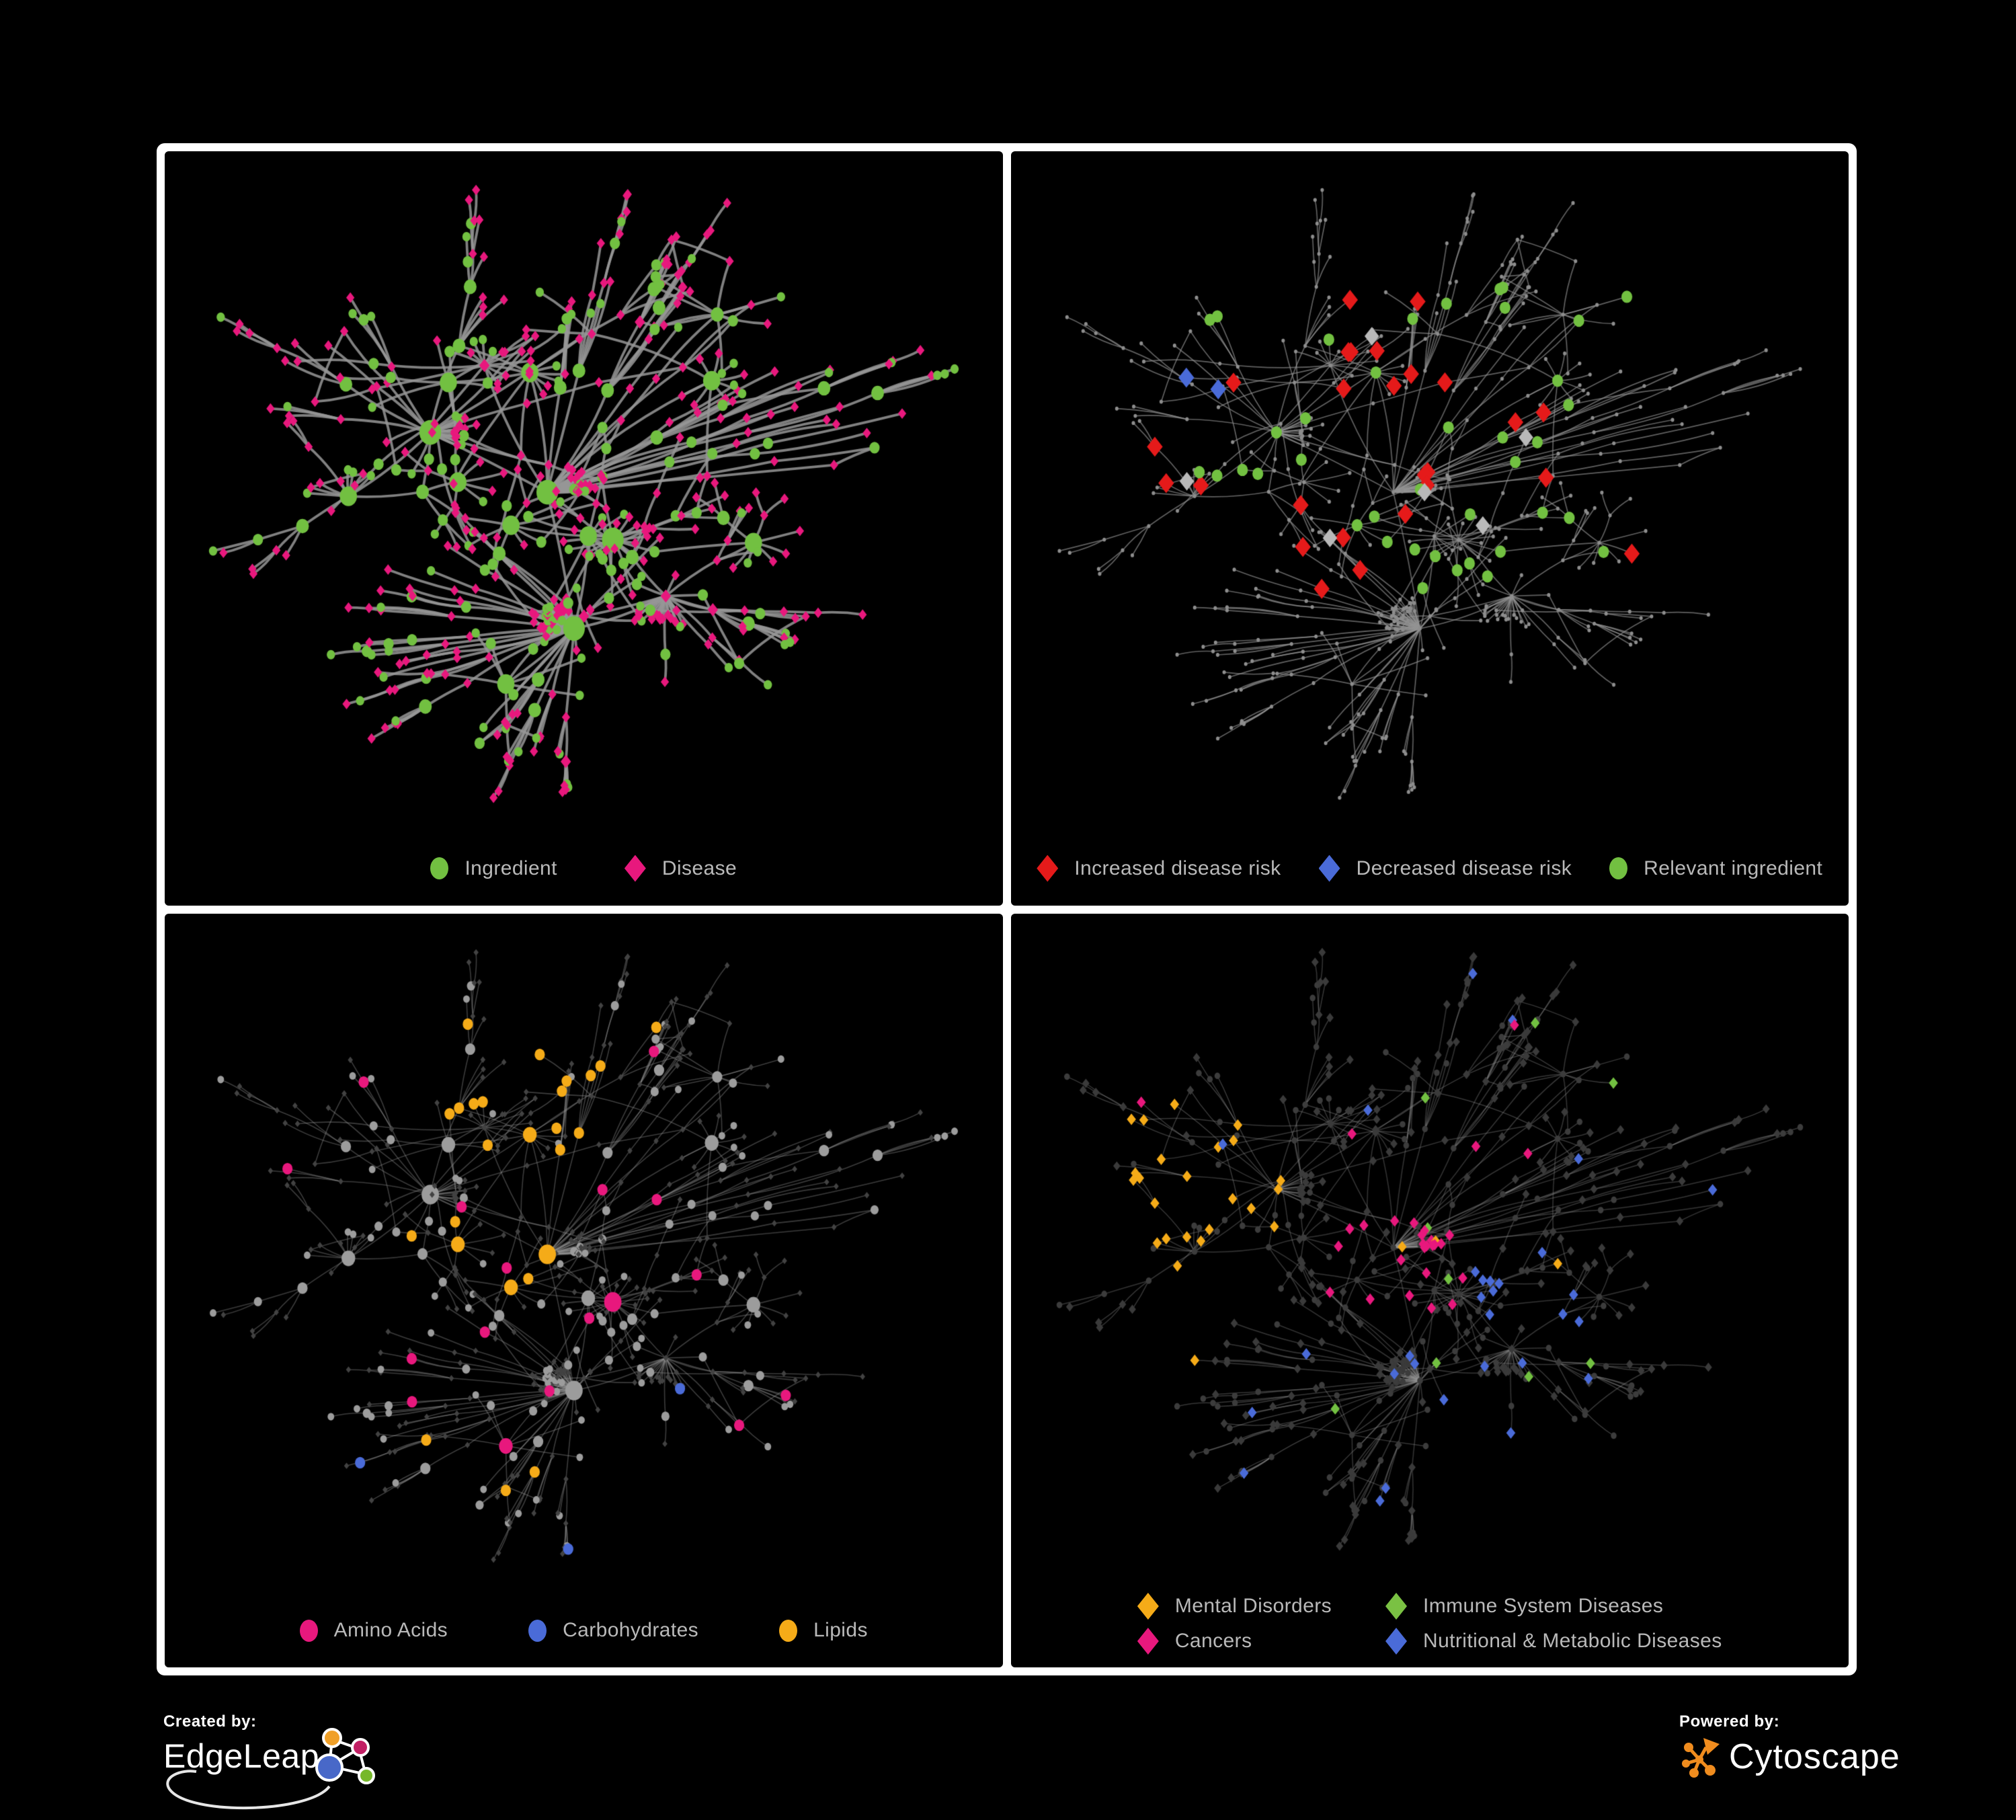 The image size is (2016, 1820). I want to click on legend-item-carbohydrates: Carbohydrates, so click(613, 1630).